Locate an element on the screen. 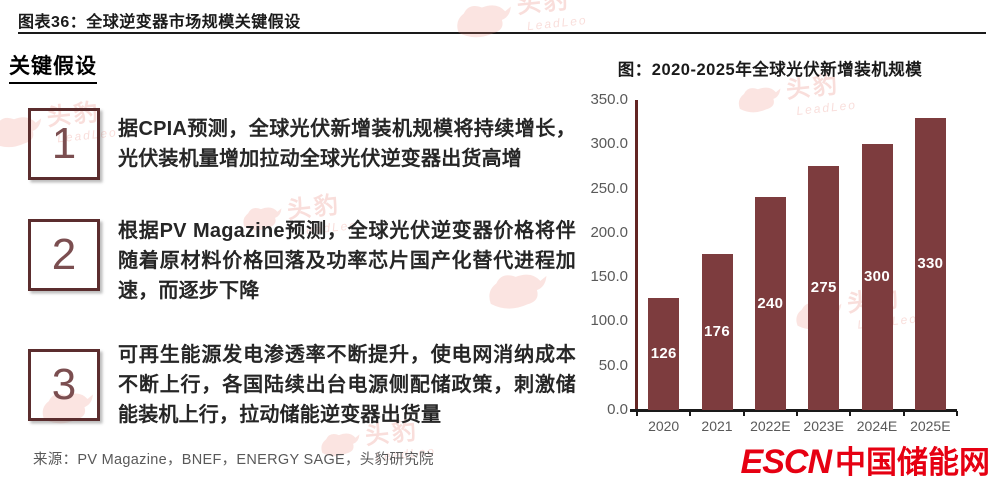 This screenshot has width=996, height=482. bar-value-label: 126 is located at coordinates (663, 354).